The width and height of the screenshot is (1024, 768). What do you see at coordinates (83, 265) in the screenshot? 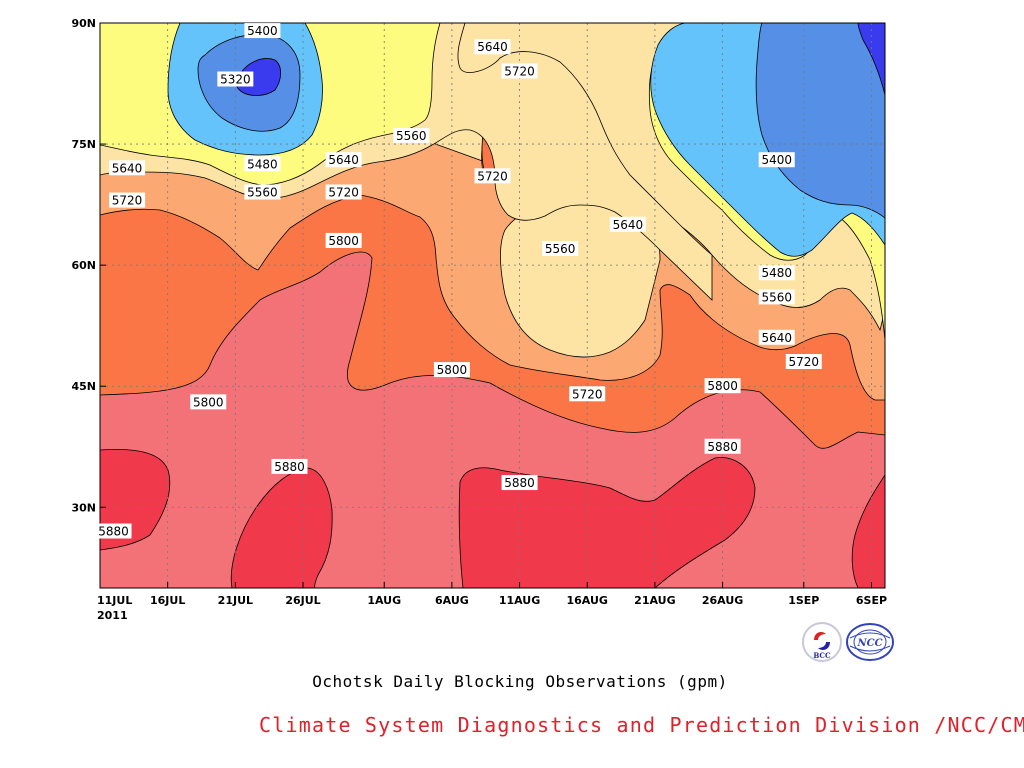
I see `y-tick-label: 60N` at bounding box center [83, 265].